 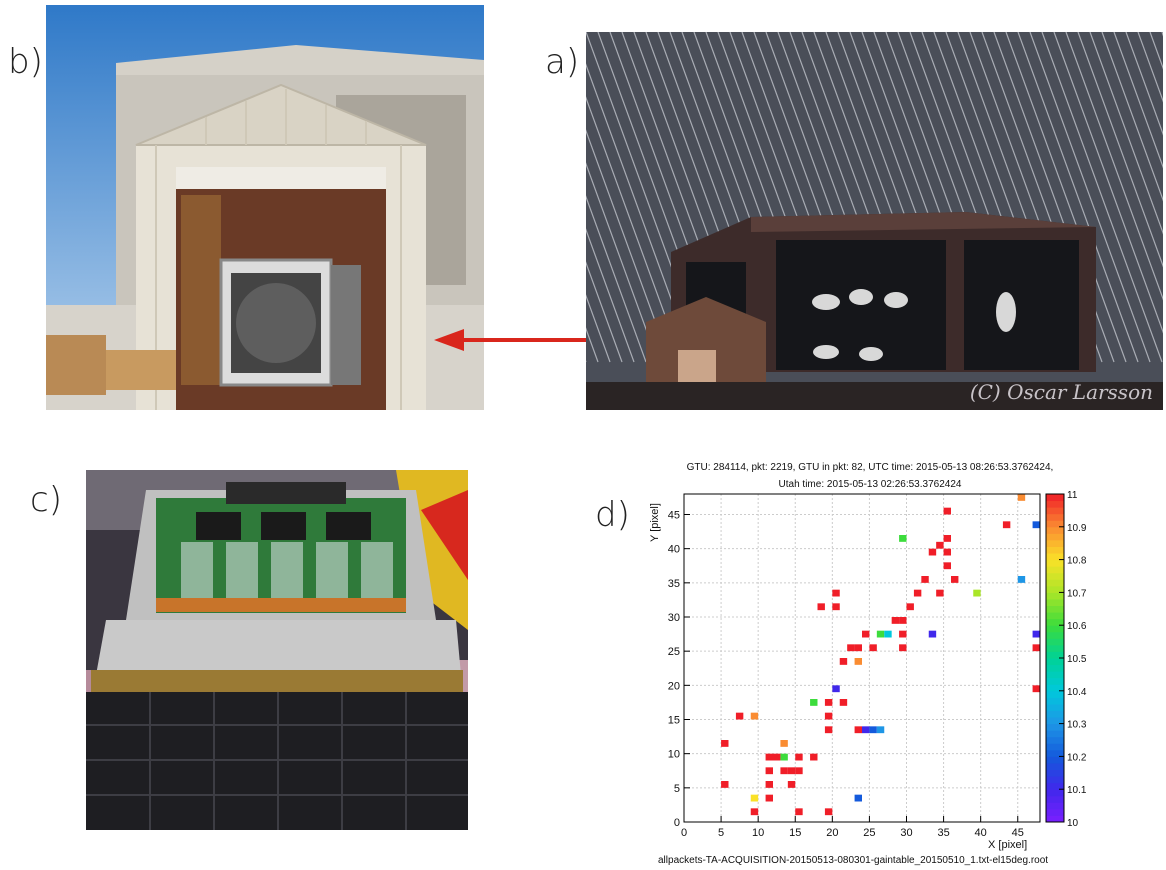 What do you see at coordinates (655, 522) in the screenshot?
I see `y-axis-title: Y [pixel]` at bounding box center [655, 522].